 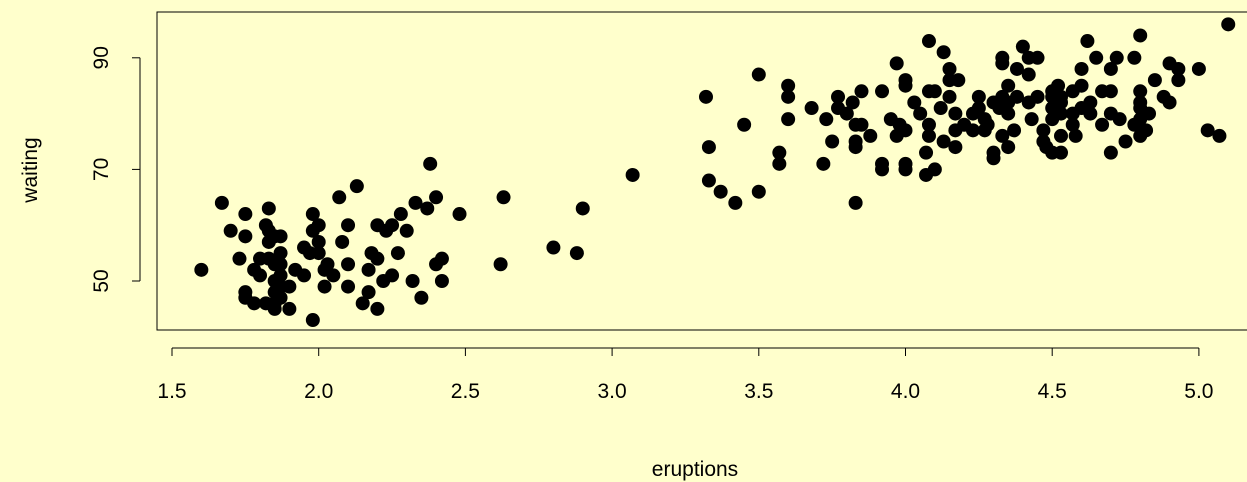 What do you see at coordinates (695, 469) in the screenshot?
I see `x-axis-label: eruptions` at bounding box center [695, 469].